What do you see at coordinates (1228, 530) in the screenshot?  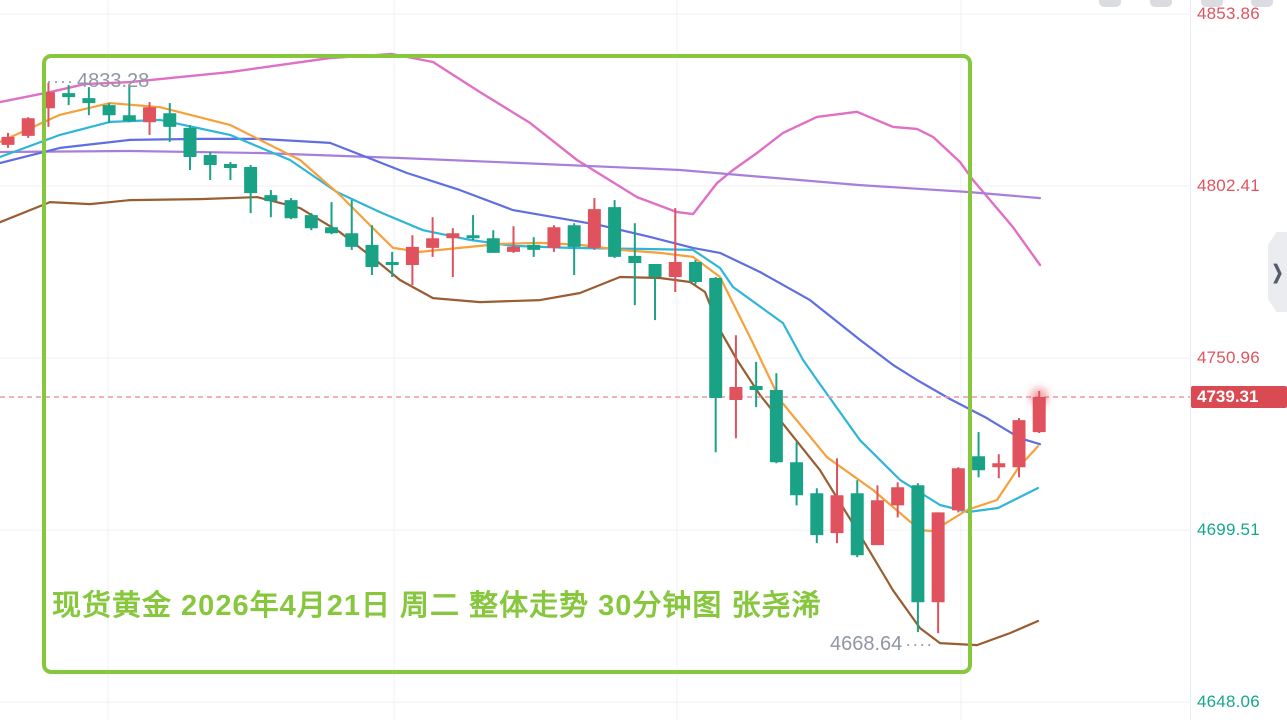 I see `y-axis-label: 4699.51` at bounding box center [1228, 530].